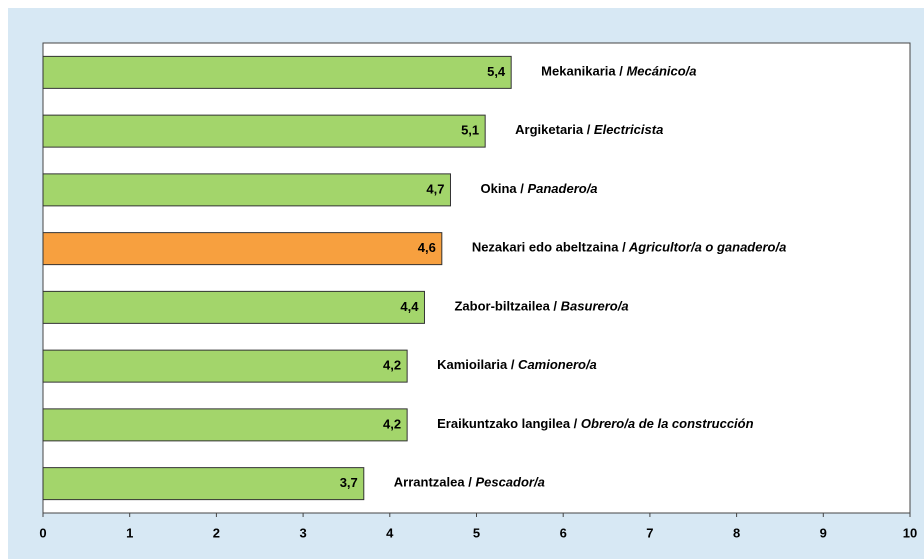 The width and height of the screenshot is (924, 559). Describe the element at coordinates (216, 532) in the screenshot. I see `x-tick-label: 2` at that location.